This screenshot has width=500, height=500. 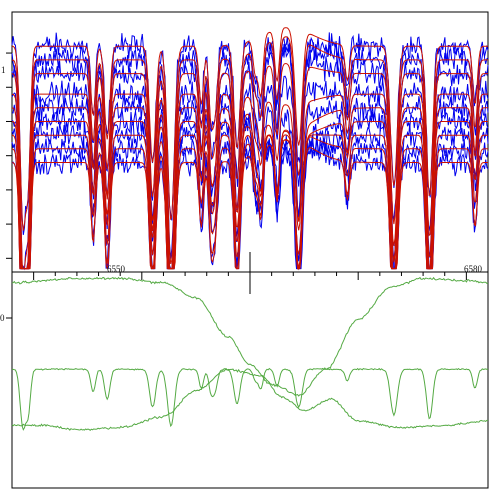 What do you see at coordinates (2, 318) in the screenshot?
I see `bottom-y-tick-label: 0` at bounding box center [2, 318].